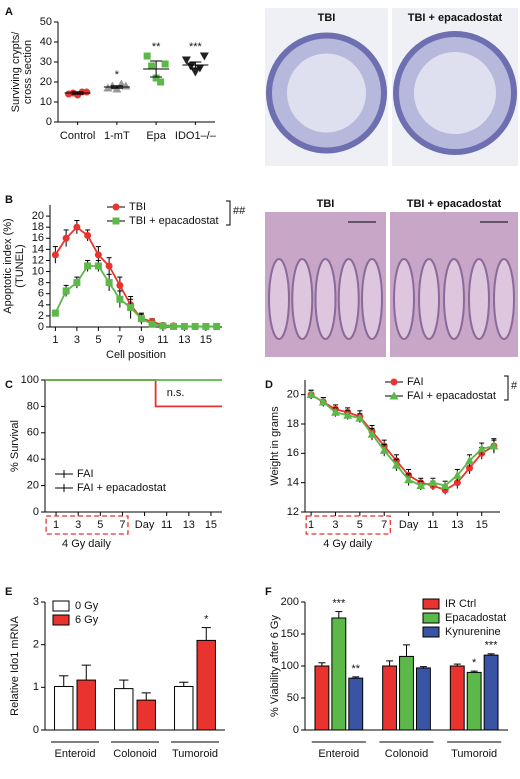 The image size is (520, 779). What do you see at coordinates (20, 265) in the screenshot?
I see `y-axis-label: (TUNEL)` at bounding box center [20, 265].